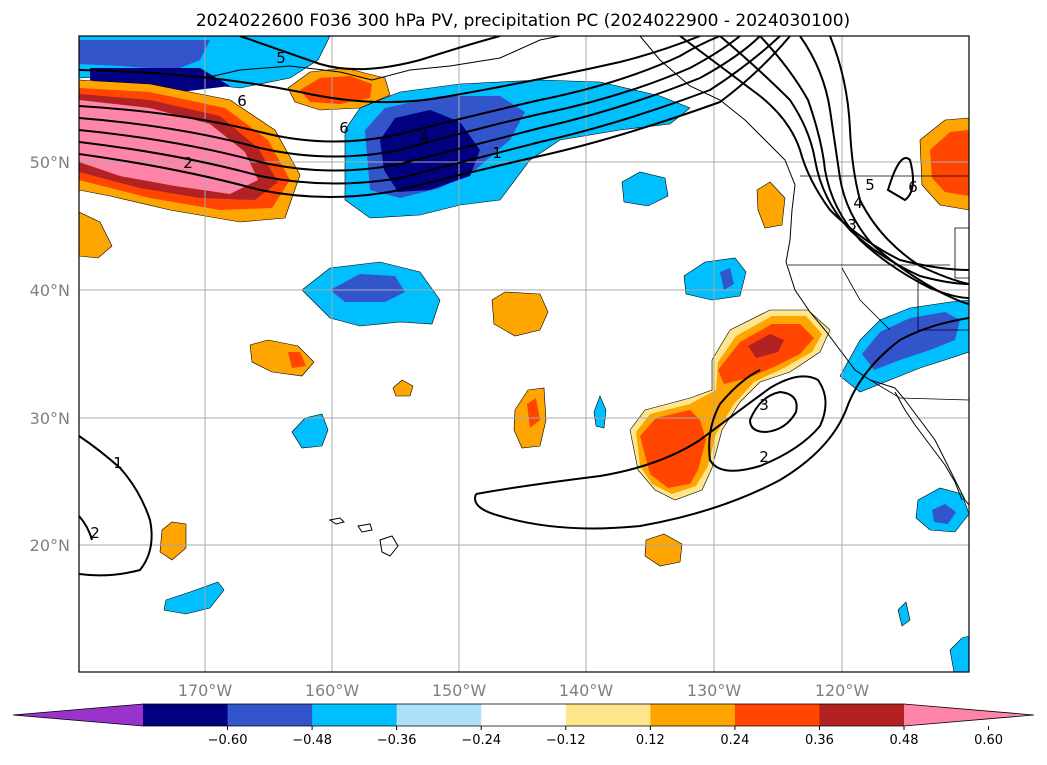  I want to click on negative-area-mid-west-core, so click(367, 288).